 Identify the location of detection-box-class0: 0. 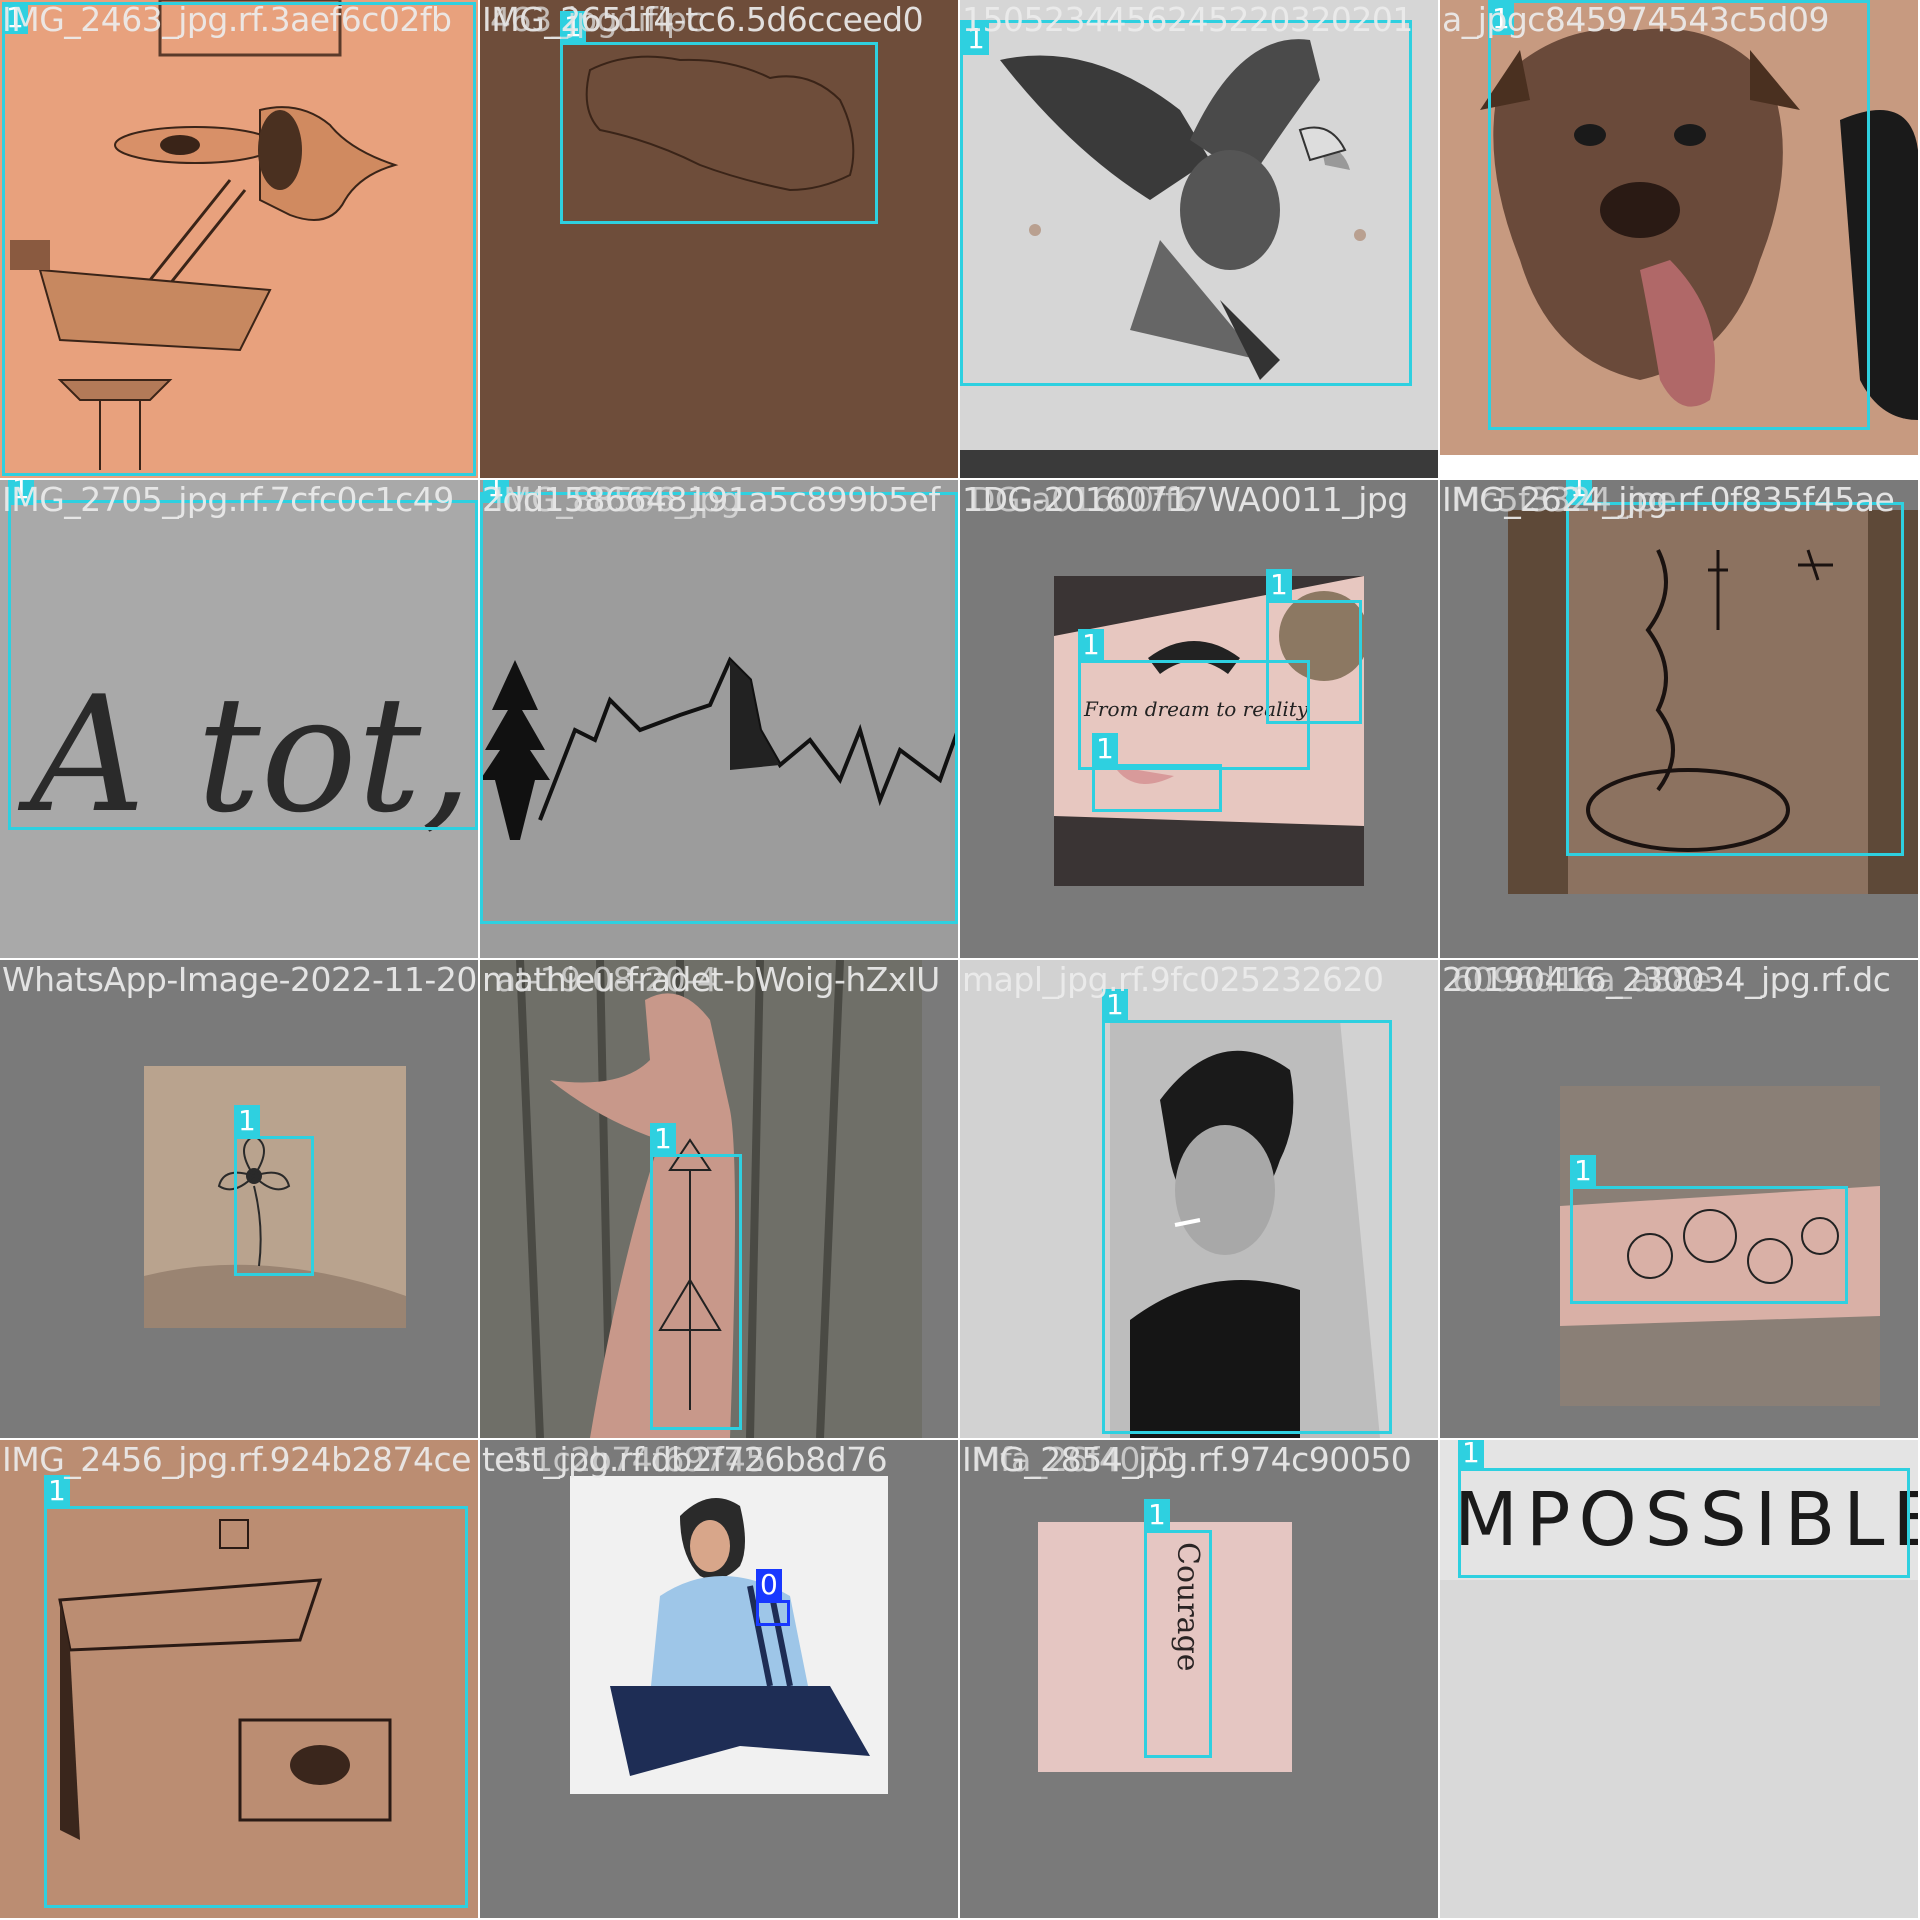
(773, 1597).